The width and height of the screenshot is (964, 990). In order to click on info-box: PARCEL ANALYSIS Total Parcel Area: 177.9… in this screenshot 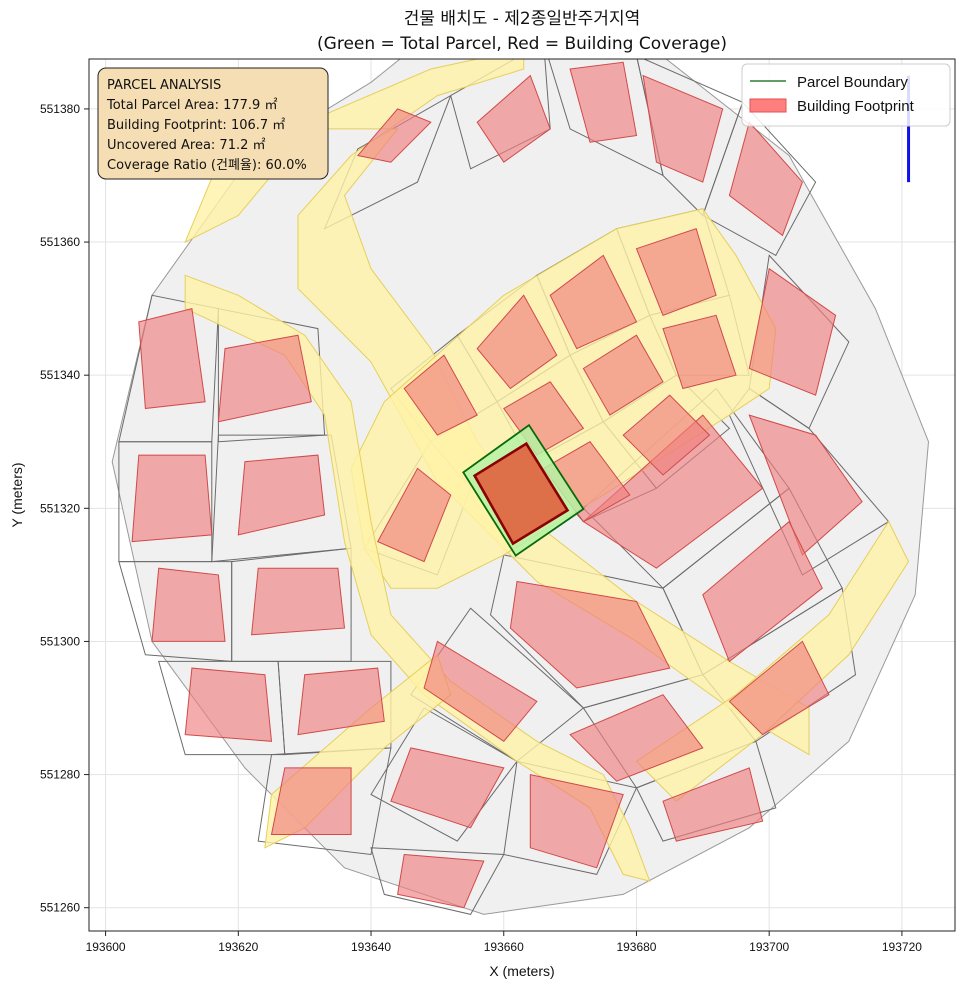, I will do `click(213, 123)`.